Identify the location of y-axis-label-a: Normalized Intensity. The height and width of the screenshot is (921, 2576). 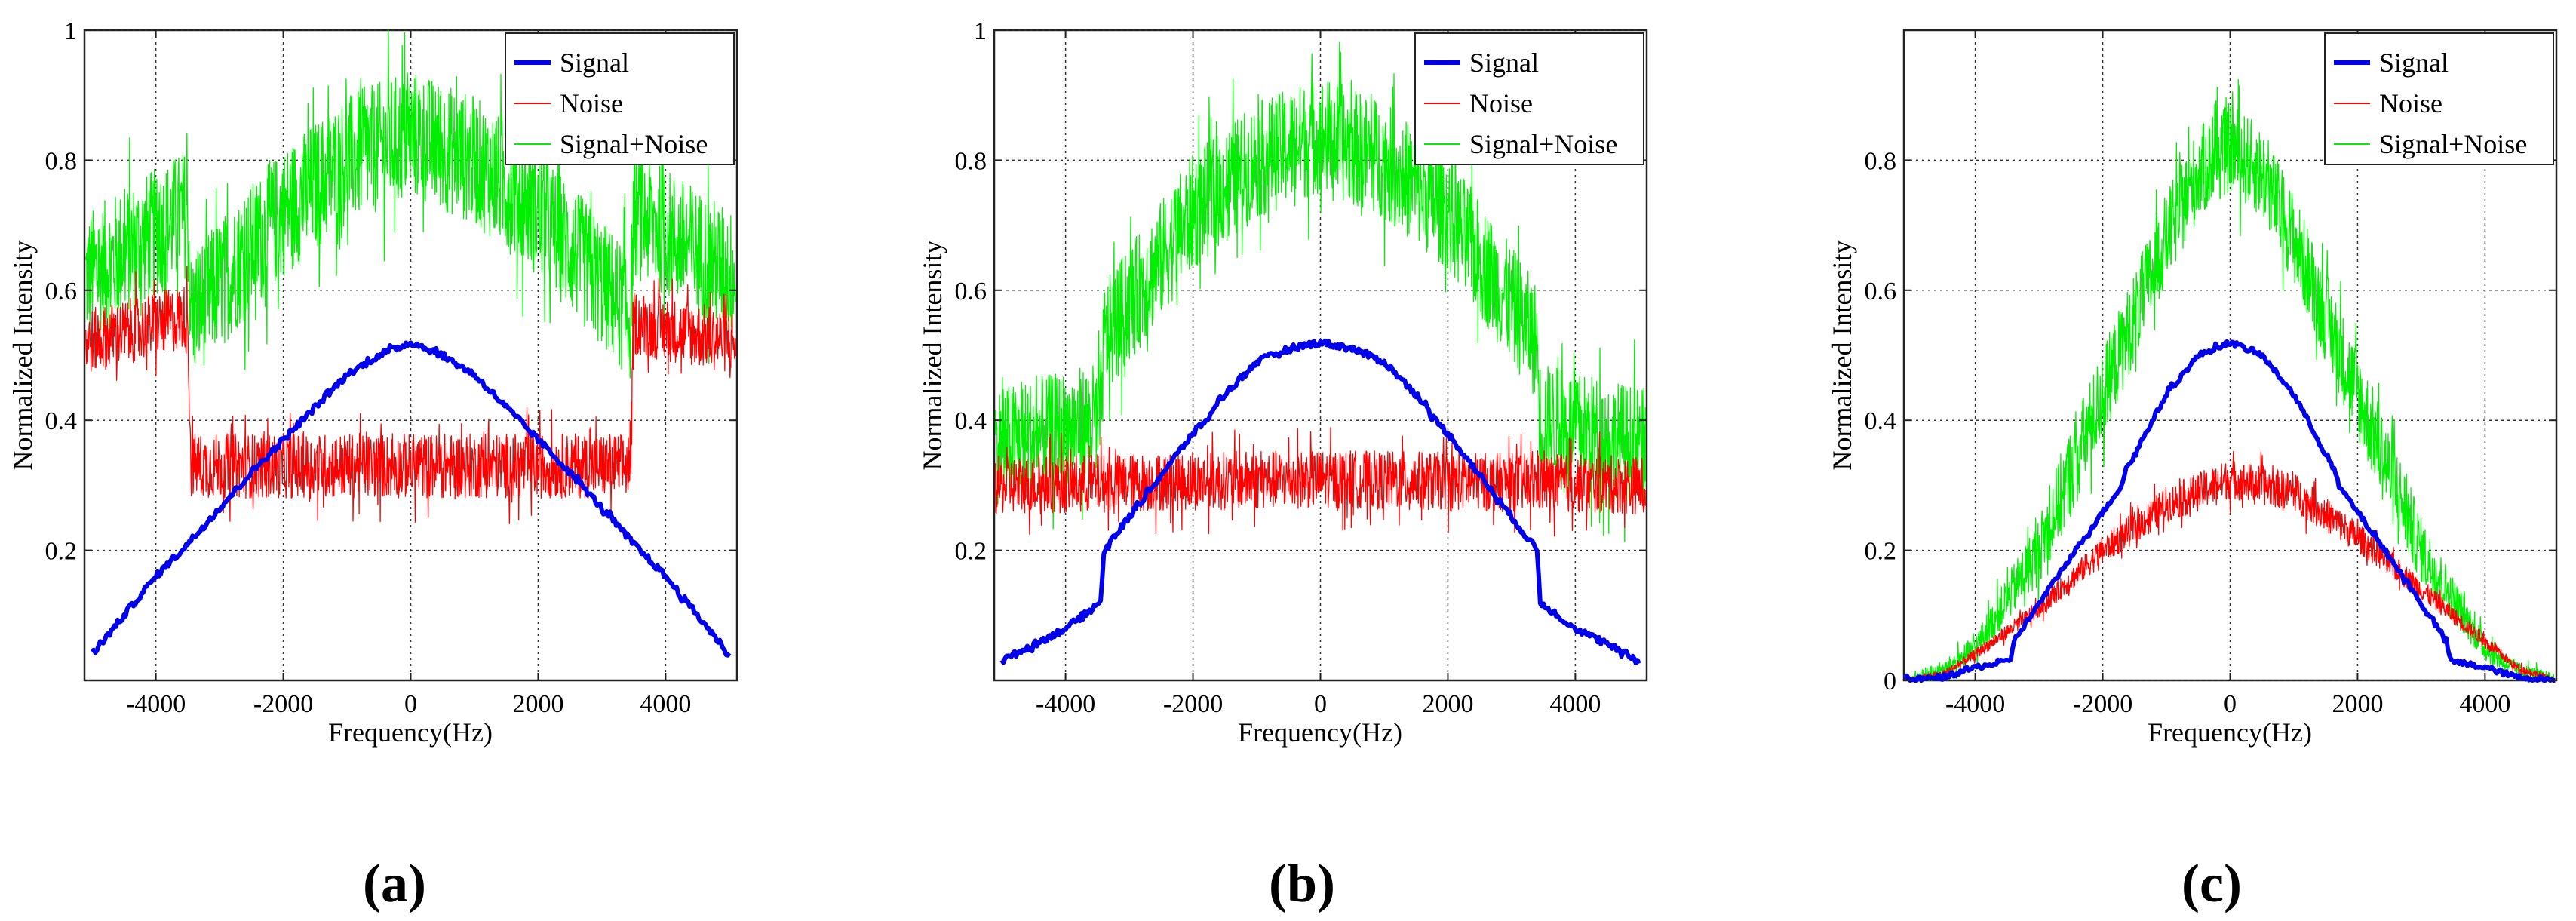
(23, 356).